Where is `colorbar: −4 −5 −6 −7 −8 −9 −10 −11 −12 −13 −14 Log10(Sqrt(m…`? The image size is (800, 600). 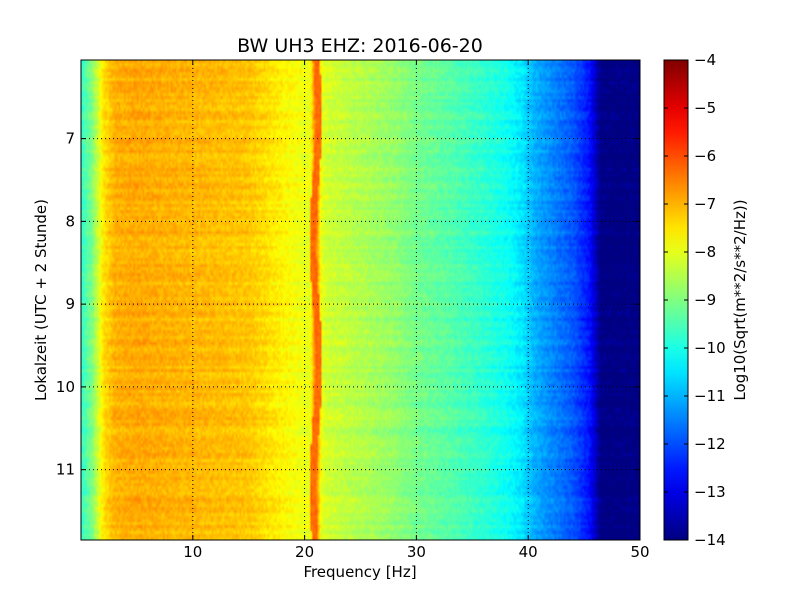 colorbar: −4 −5 −6 −7 −8 −9 −10 −11 −12 −13 −14 Log10(Sqrt(m… is located at coordinates (706, 300).